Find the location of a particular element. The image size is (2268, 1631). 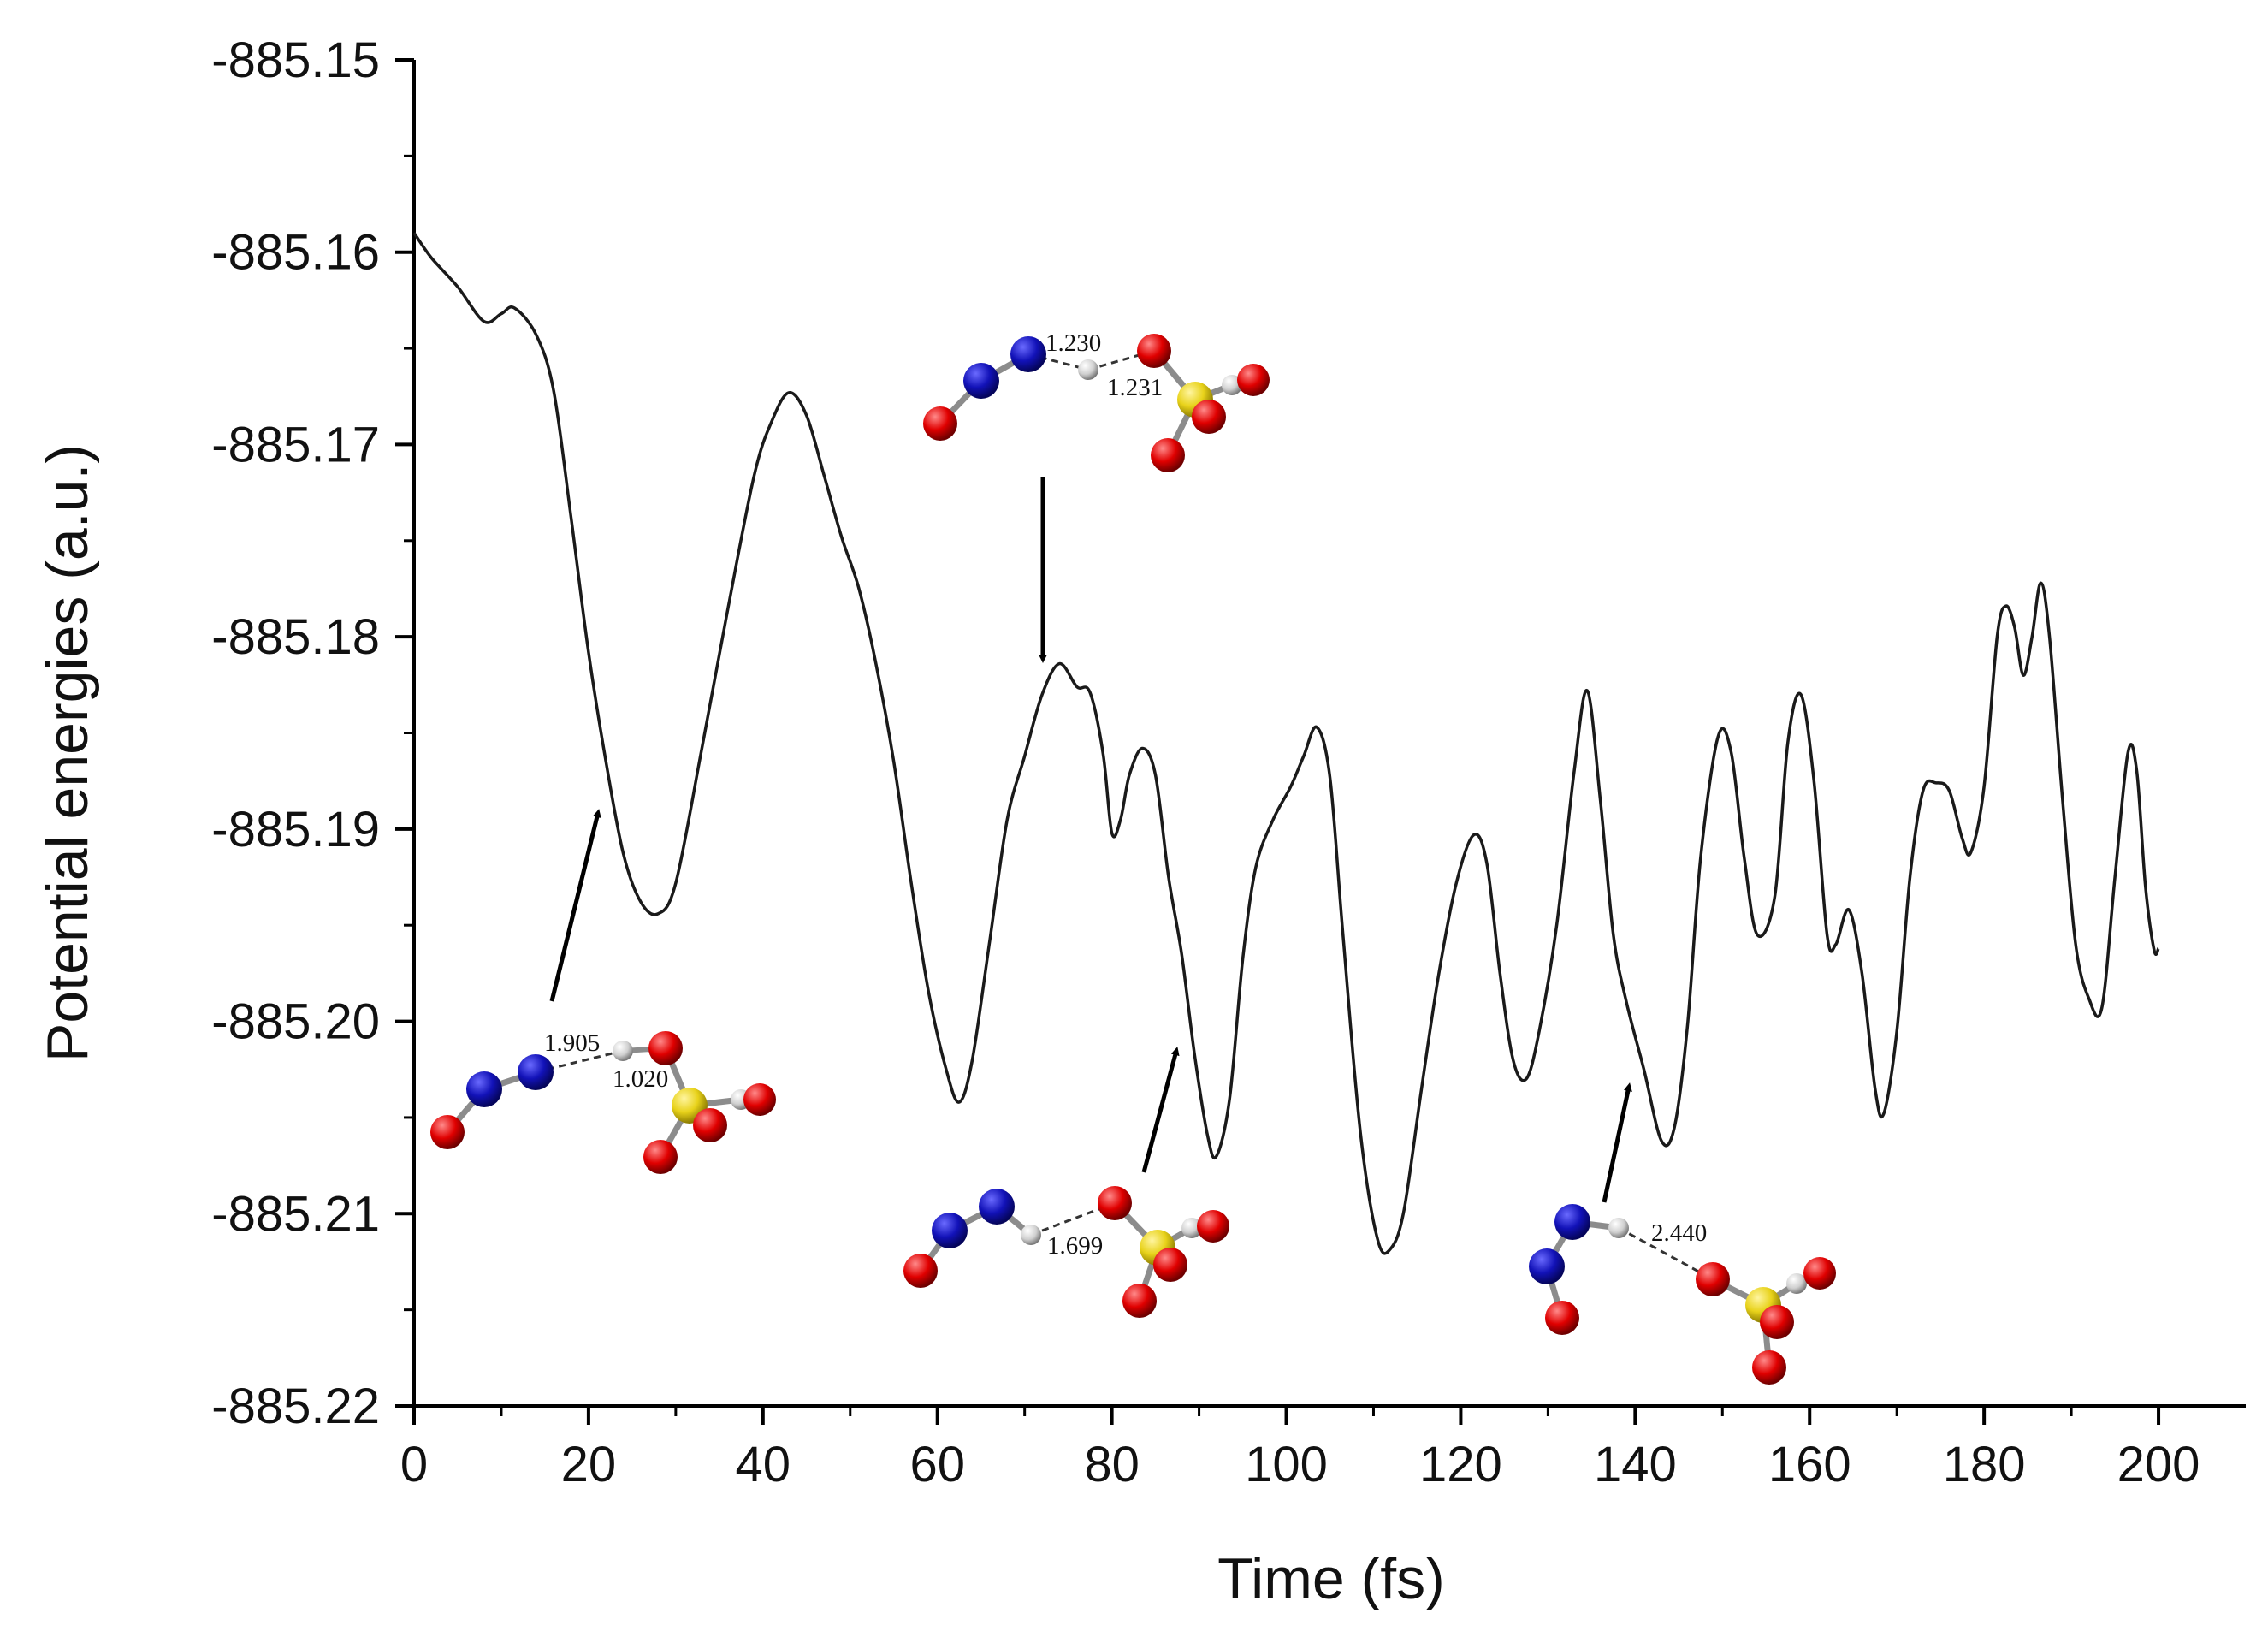

bond-length-label: 1.231 is located at coordinates (1135, 387).